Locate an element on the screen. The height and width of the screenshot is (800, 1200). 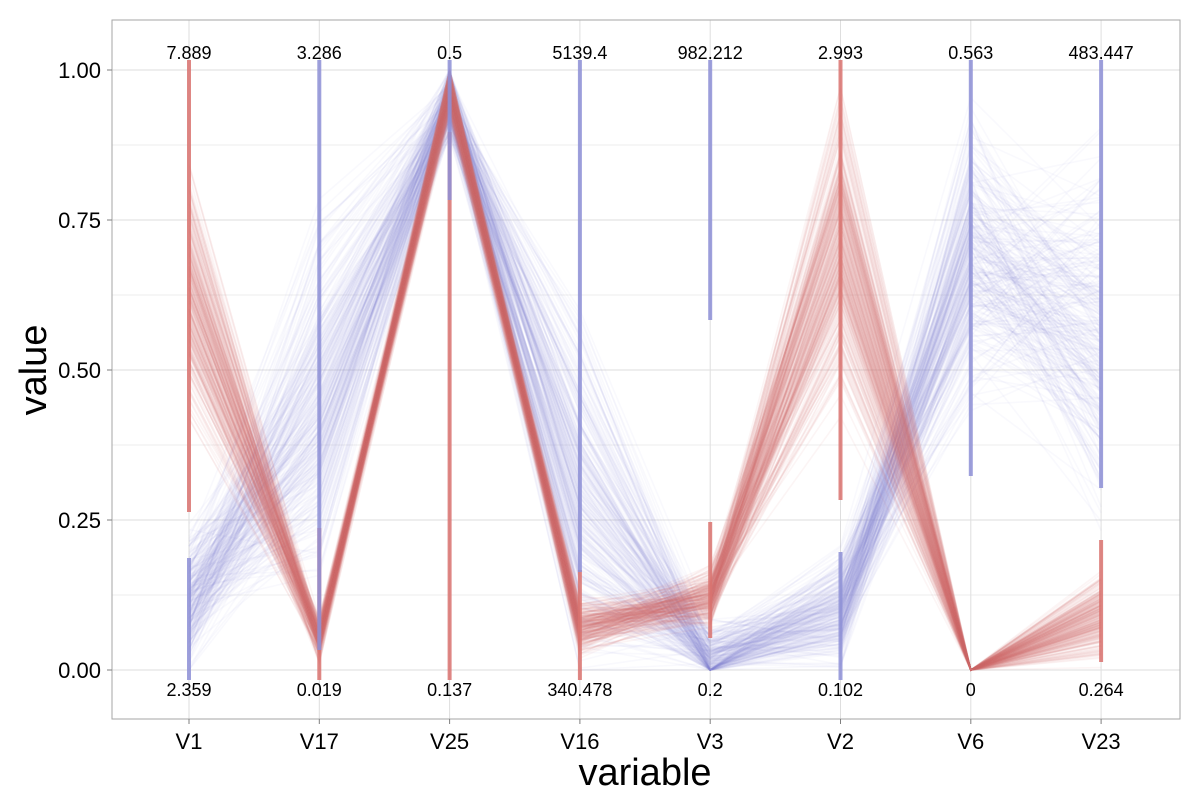
x-tick-label: V25 is located at coordinates (449, 741).